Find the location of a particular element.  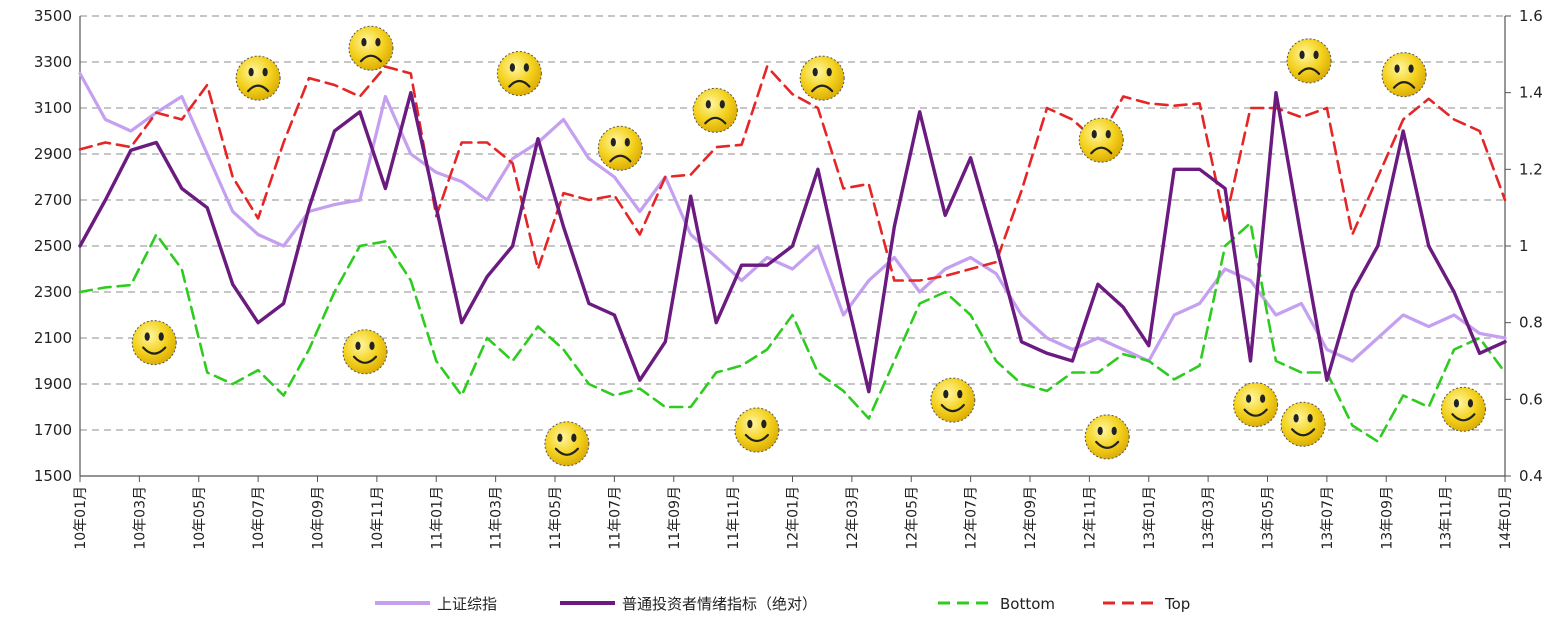

x-tick-label: 12年09月 is located at coordinates (1031, 518).